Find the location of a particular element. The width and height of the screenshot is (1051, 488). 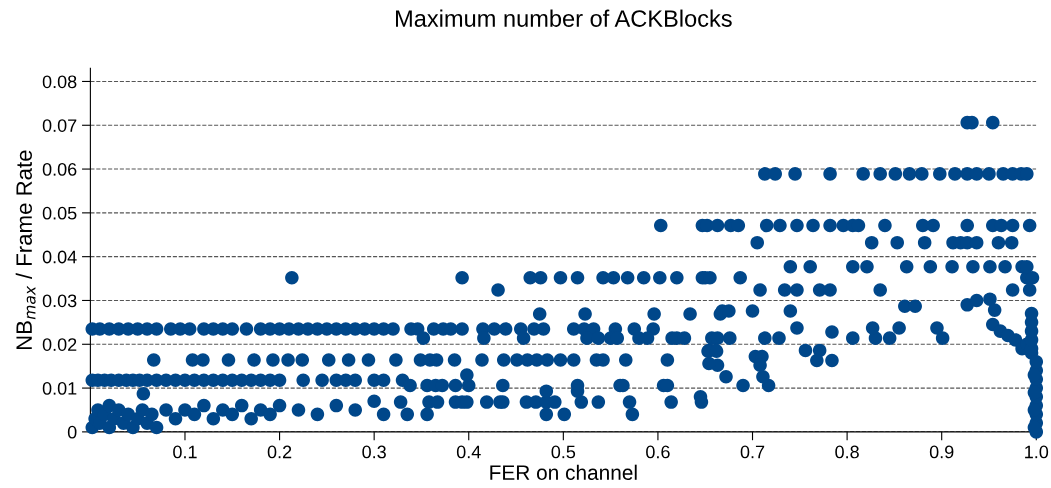

chart-title: Maximum number of ACKBlocks is located at coordinates (564, 18).